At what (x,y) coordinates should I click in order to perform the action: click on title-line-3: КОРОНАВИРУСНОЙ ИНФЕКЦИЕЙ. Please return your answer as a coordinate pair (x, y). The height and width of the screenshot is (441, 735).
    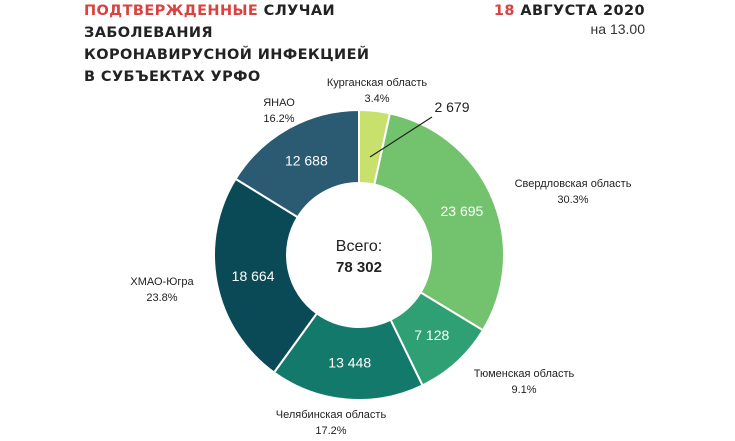
    Looking at the image, I should click on (227, 55).